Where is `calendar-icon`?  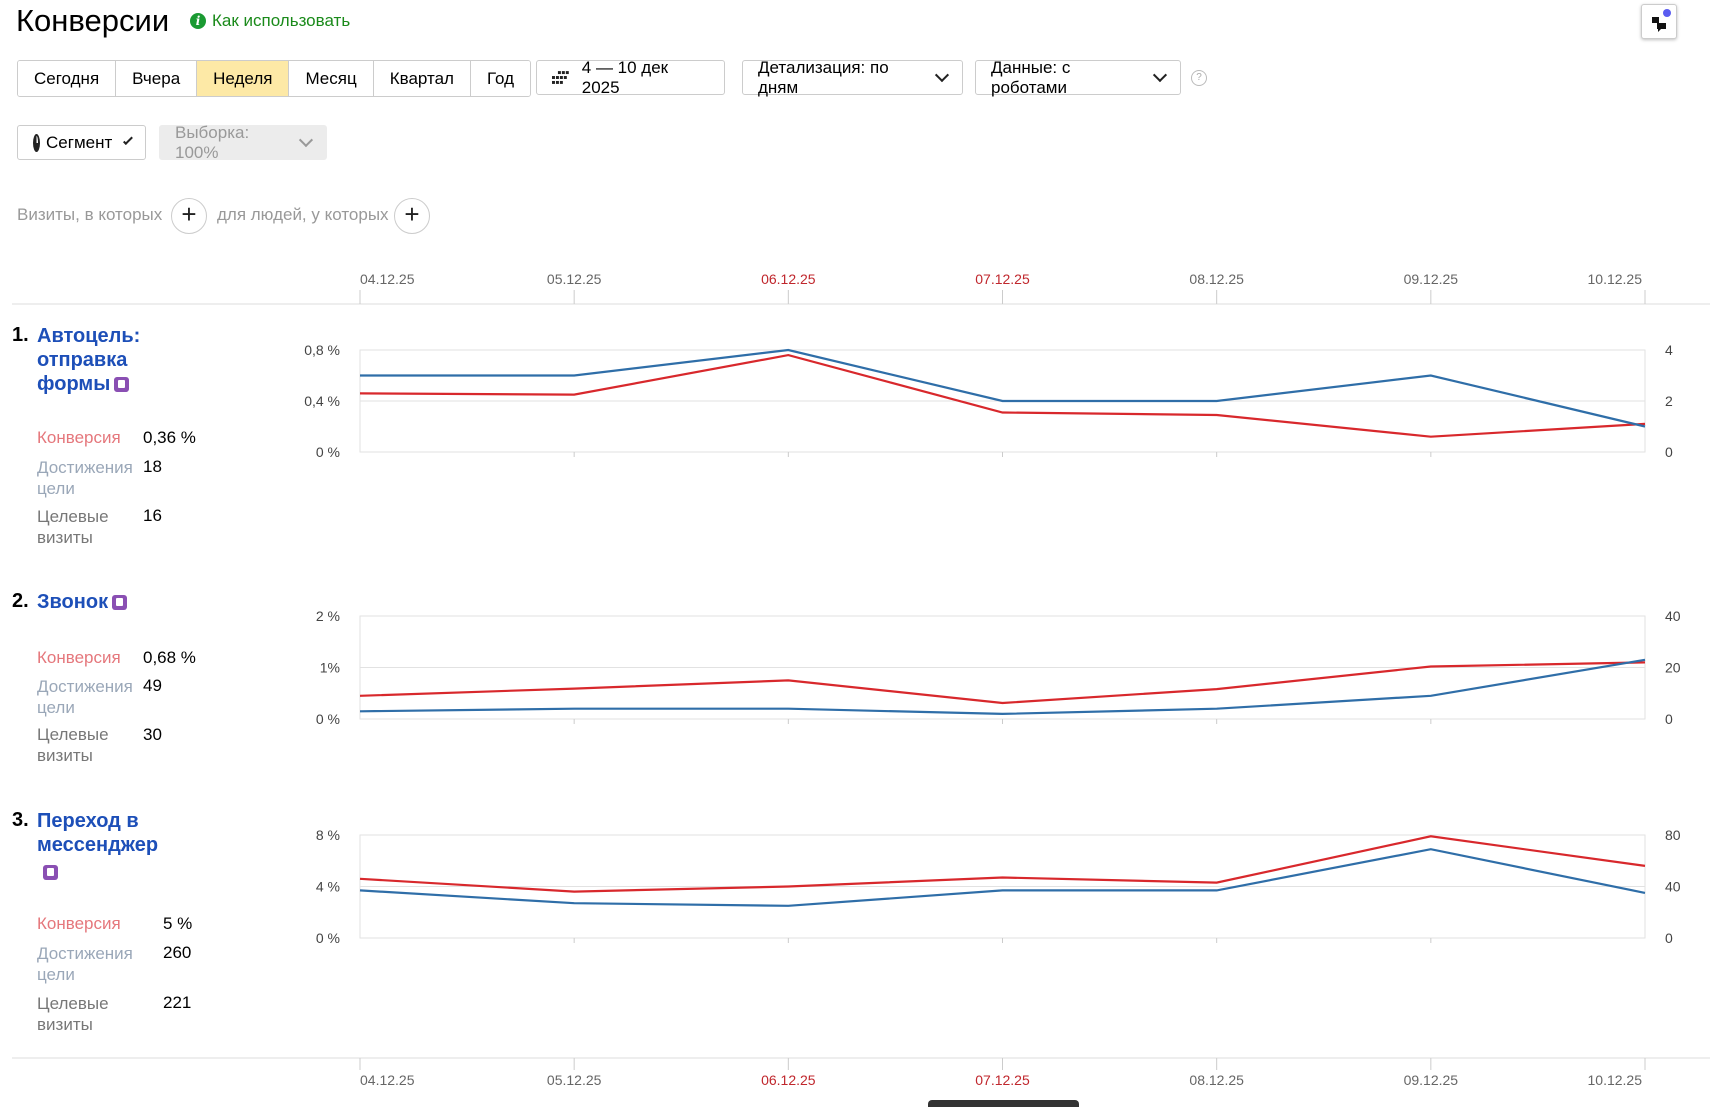
calendar-icon is located at coordinates (560, 77).